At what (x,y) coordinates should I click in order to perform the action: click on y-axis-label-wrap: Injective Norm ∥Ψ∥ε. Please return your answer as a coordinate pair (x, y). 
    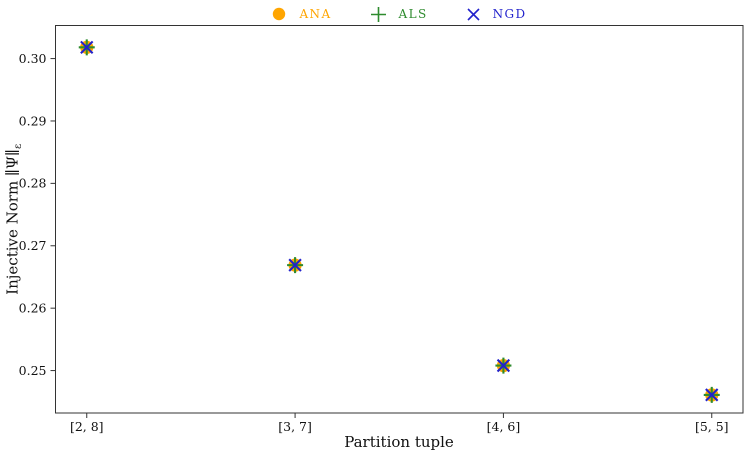
    Looking at the image, I should click on (13, 219).